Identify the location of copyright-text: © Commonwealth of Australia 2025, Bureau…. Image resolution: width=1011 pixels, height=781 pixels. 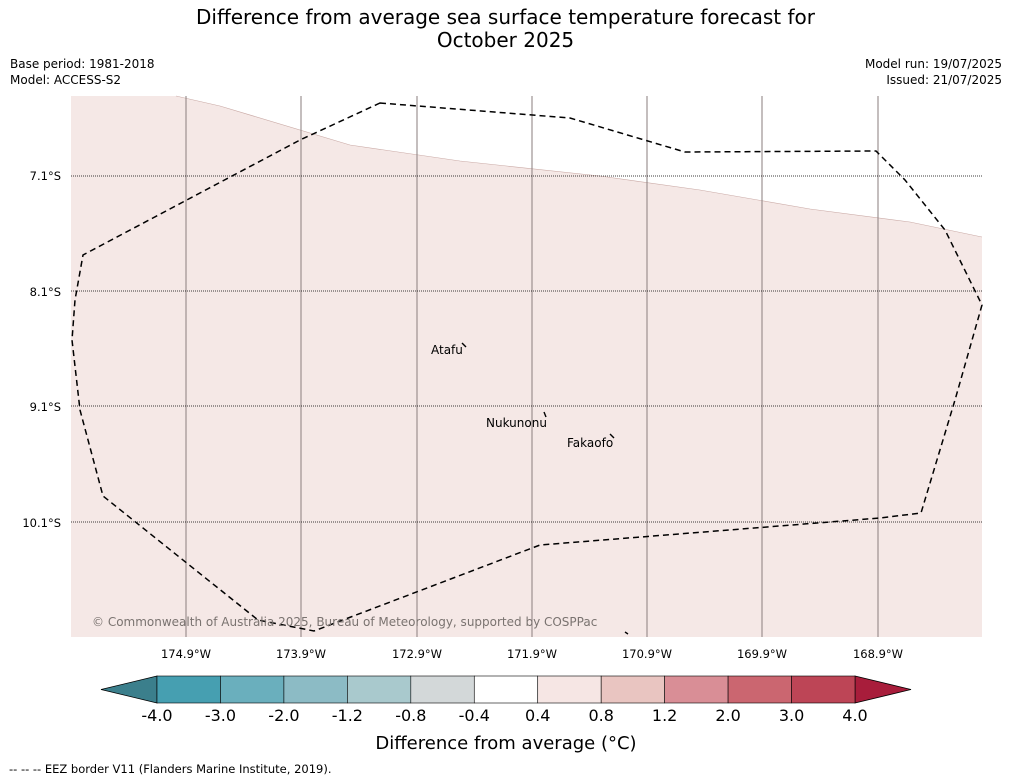
(344, 622).